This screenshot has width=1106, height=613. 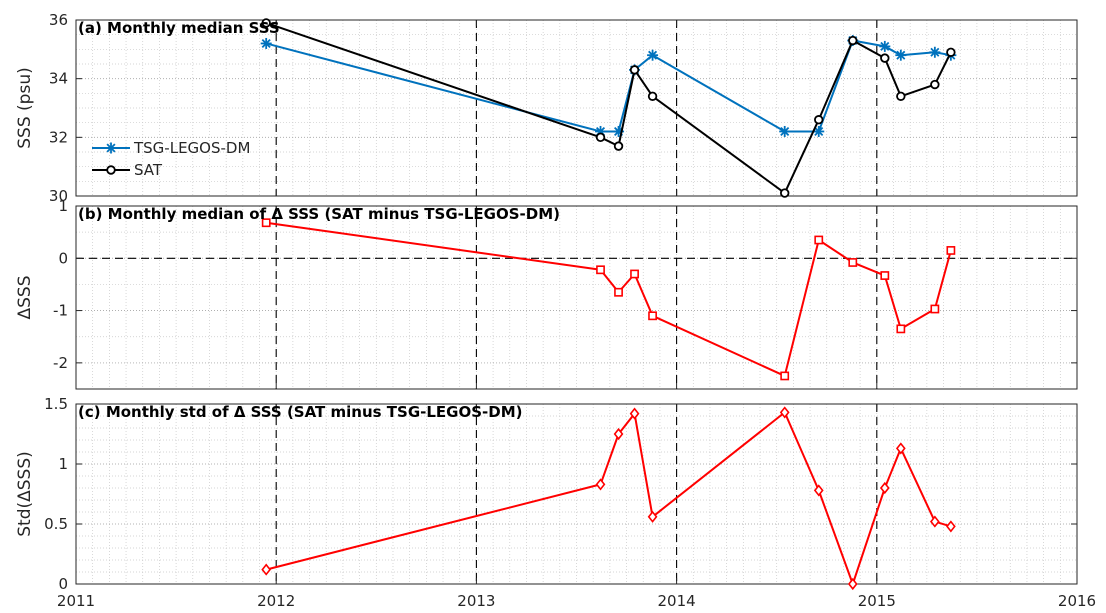 What do you see at coordinates (56, 404) in the screenshot?
I see `y-tick-label: 1.5` at bounding box center [56, 404].